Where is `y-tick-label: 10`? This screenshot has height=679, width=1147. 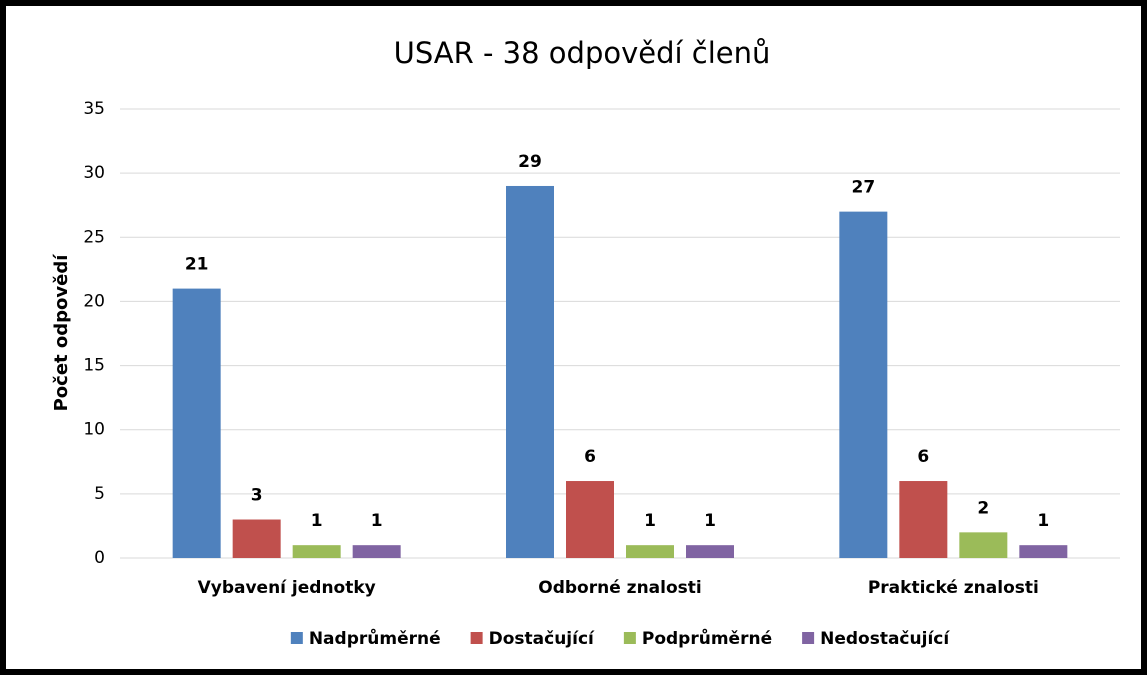
y-tick-label: 10 is located at coordinates (94, 430).